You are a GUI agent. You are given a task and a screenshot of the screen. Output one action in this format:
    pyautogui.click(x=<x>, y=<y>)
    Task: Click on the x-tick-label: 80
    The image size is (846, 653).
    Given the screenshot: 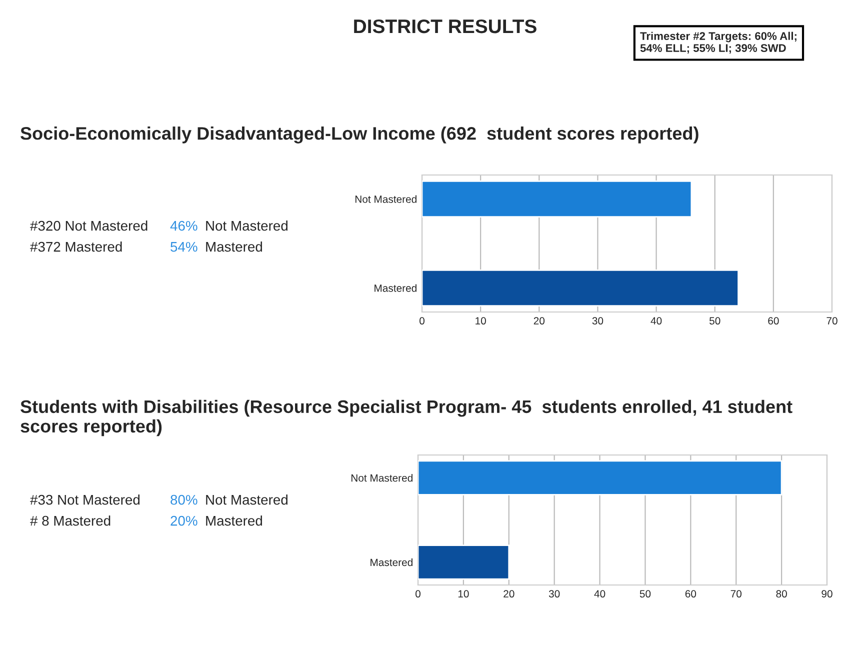 What is the action you would take?
    pyautogui.click(x=781, y=594)
    